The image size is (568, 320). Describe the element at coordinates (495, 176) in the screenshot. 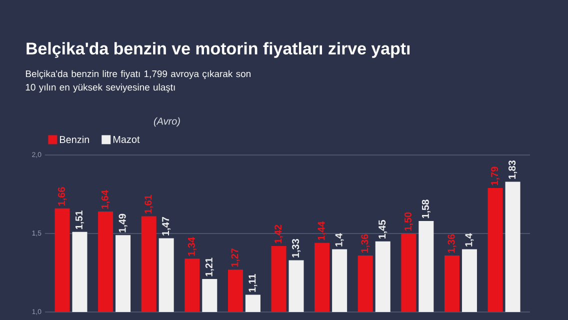

I see `data-label: 1,79` at that location.